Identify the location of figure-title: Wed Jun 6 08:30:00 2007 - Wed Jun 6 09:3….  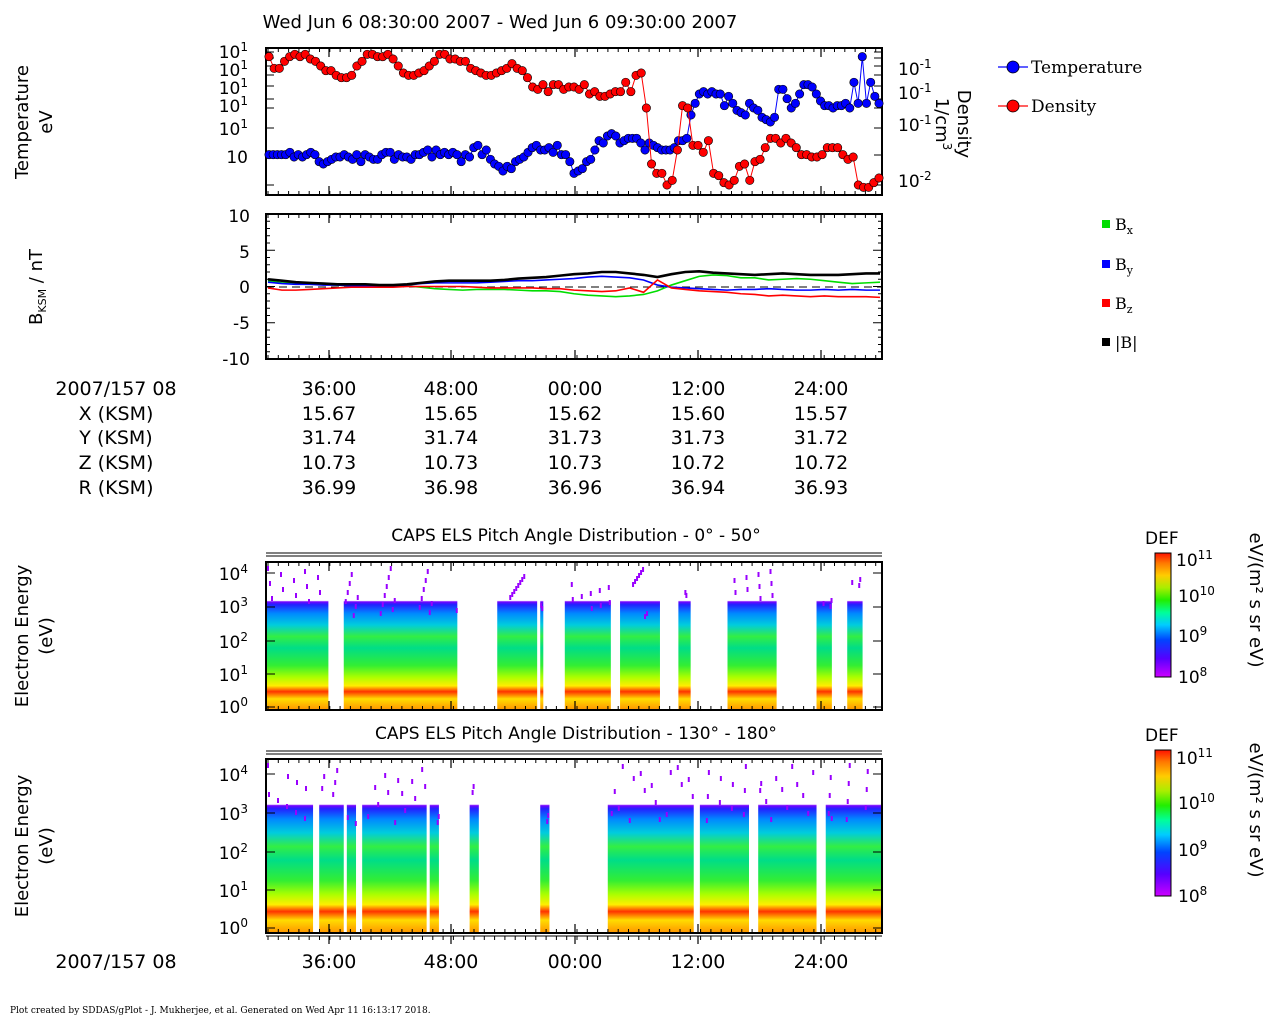
(500, 22).